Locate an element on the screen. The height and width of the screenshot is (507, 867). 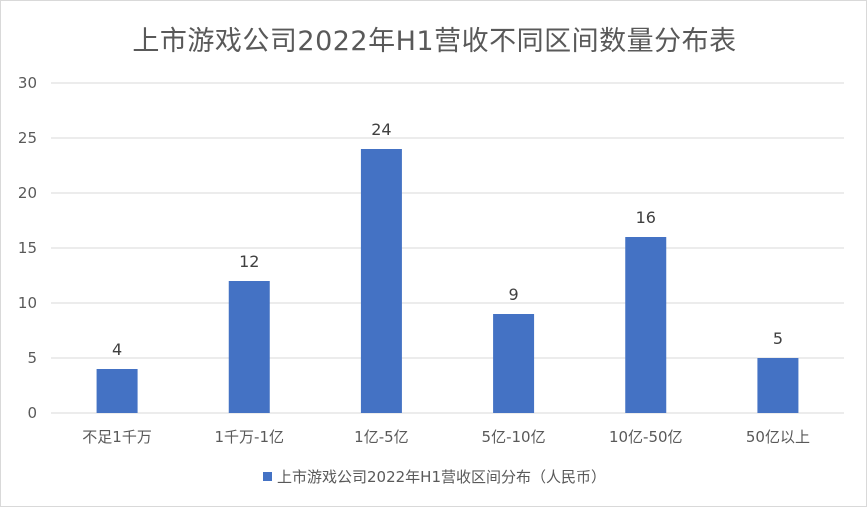
x-tick-label: 50亿以上 is located at coordinates (778, 437).